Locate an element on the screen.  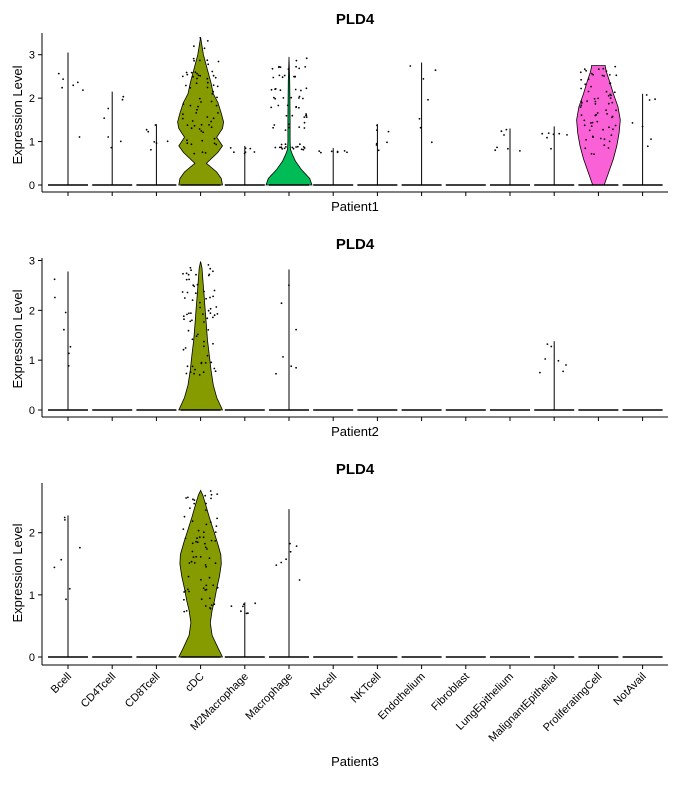
panel-1-title: PLD4 is located at coordinates (355, 19).